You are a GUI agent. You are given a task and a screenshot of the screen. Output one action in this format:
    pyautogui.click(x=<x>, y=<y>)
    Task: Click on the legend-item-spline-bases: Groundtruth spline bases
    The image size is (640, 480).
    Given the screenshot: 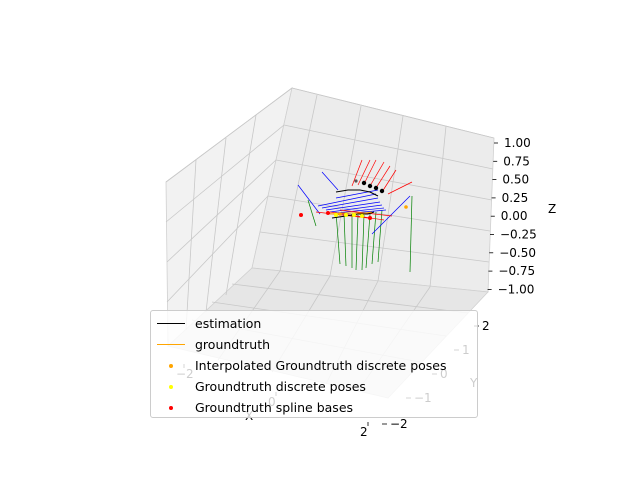 What is the action you would take?
    pyautogui.click(x=314, y=408)
    